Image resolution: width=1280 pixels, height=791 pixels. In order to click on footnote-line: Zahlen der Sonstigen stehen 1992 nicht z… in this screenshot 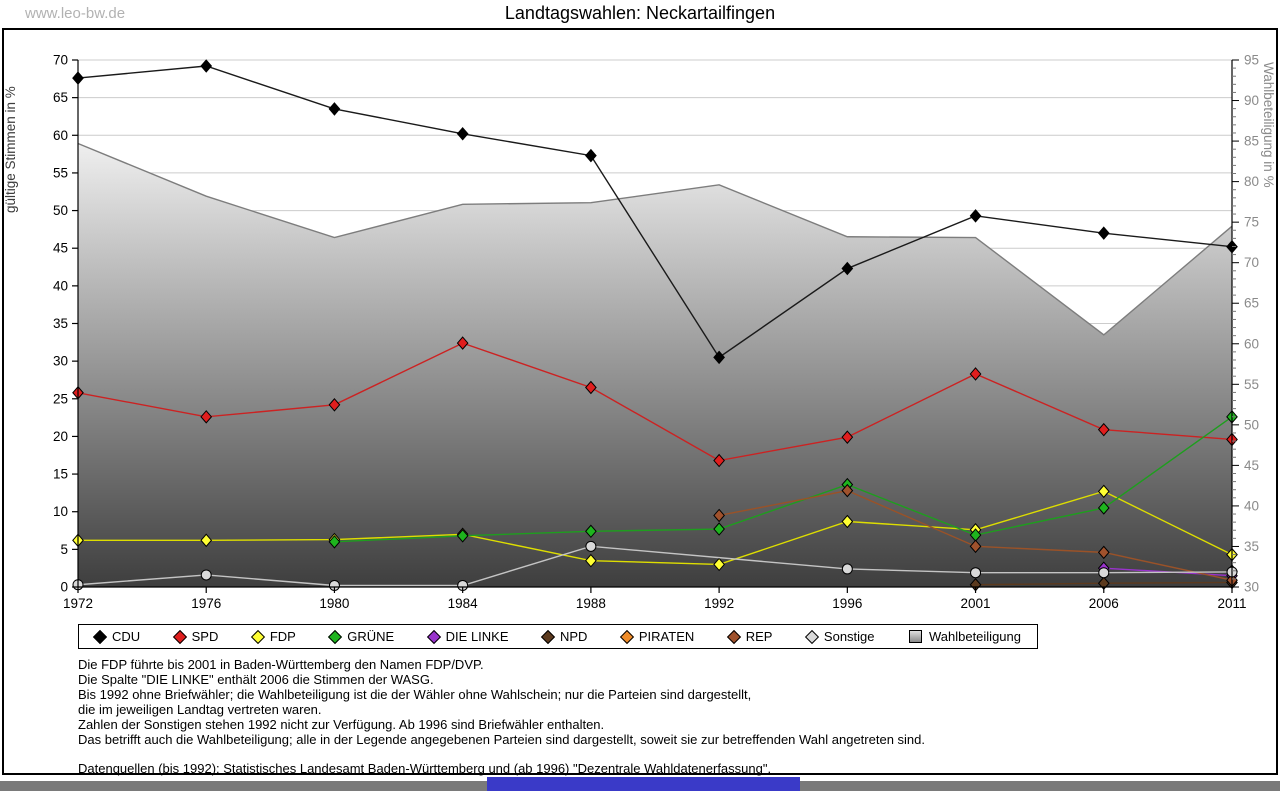, I will do `click(341, 724)`.